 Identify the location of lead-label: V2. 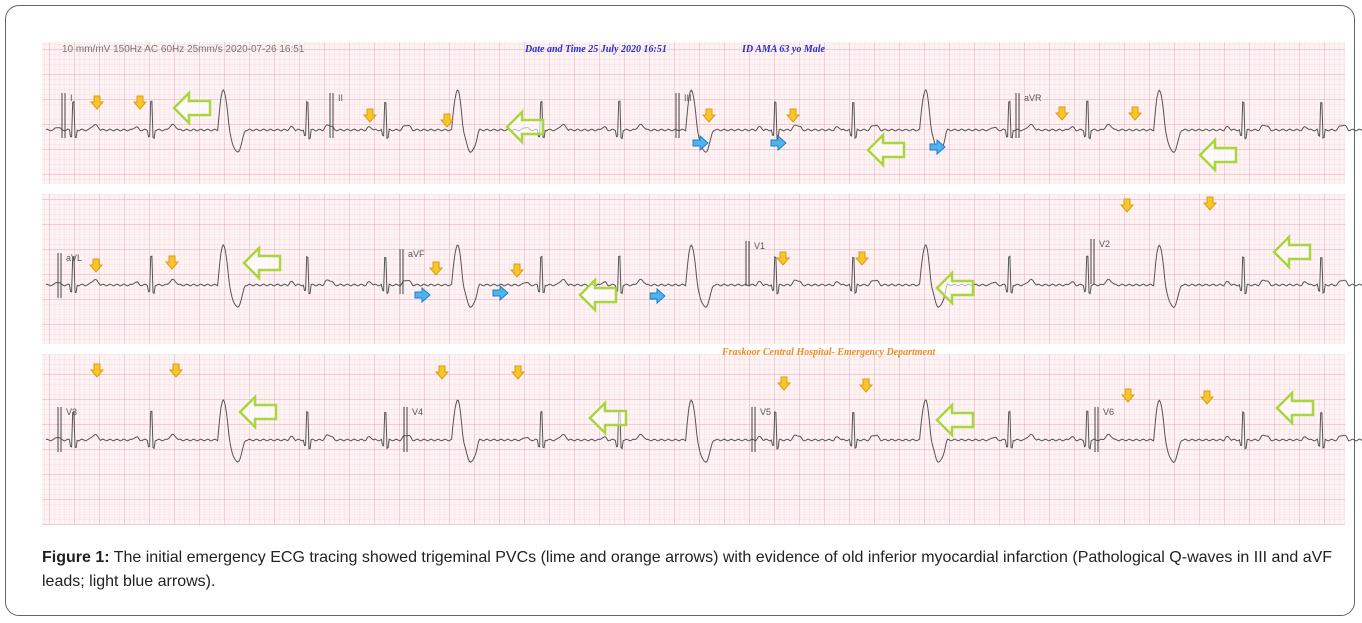
(1104, 244).